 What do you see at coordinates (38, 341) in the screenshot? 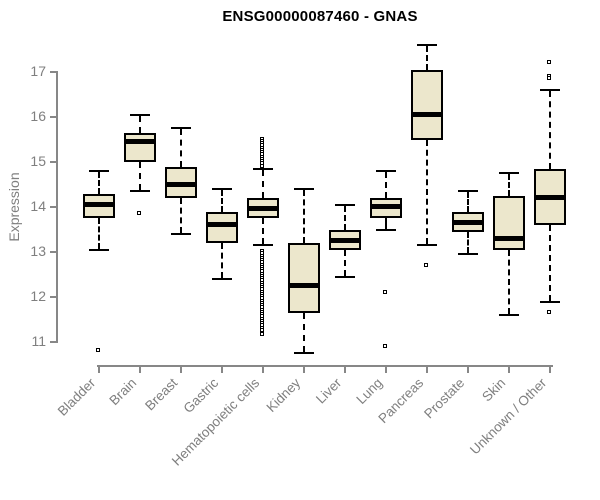
I see `y-tick-label: 11` at bounding box center [38, 341].